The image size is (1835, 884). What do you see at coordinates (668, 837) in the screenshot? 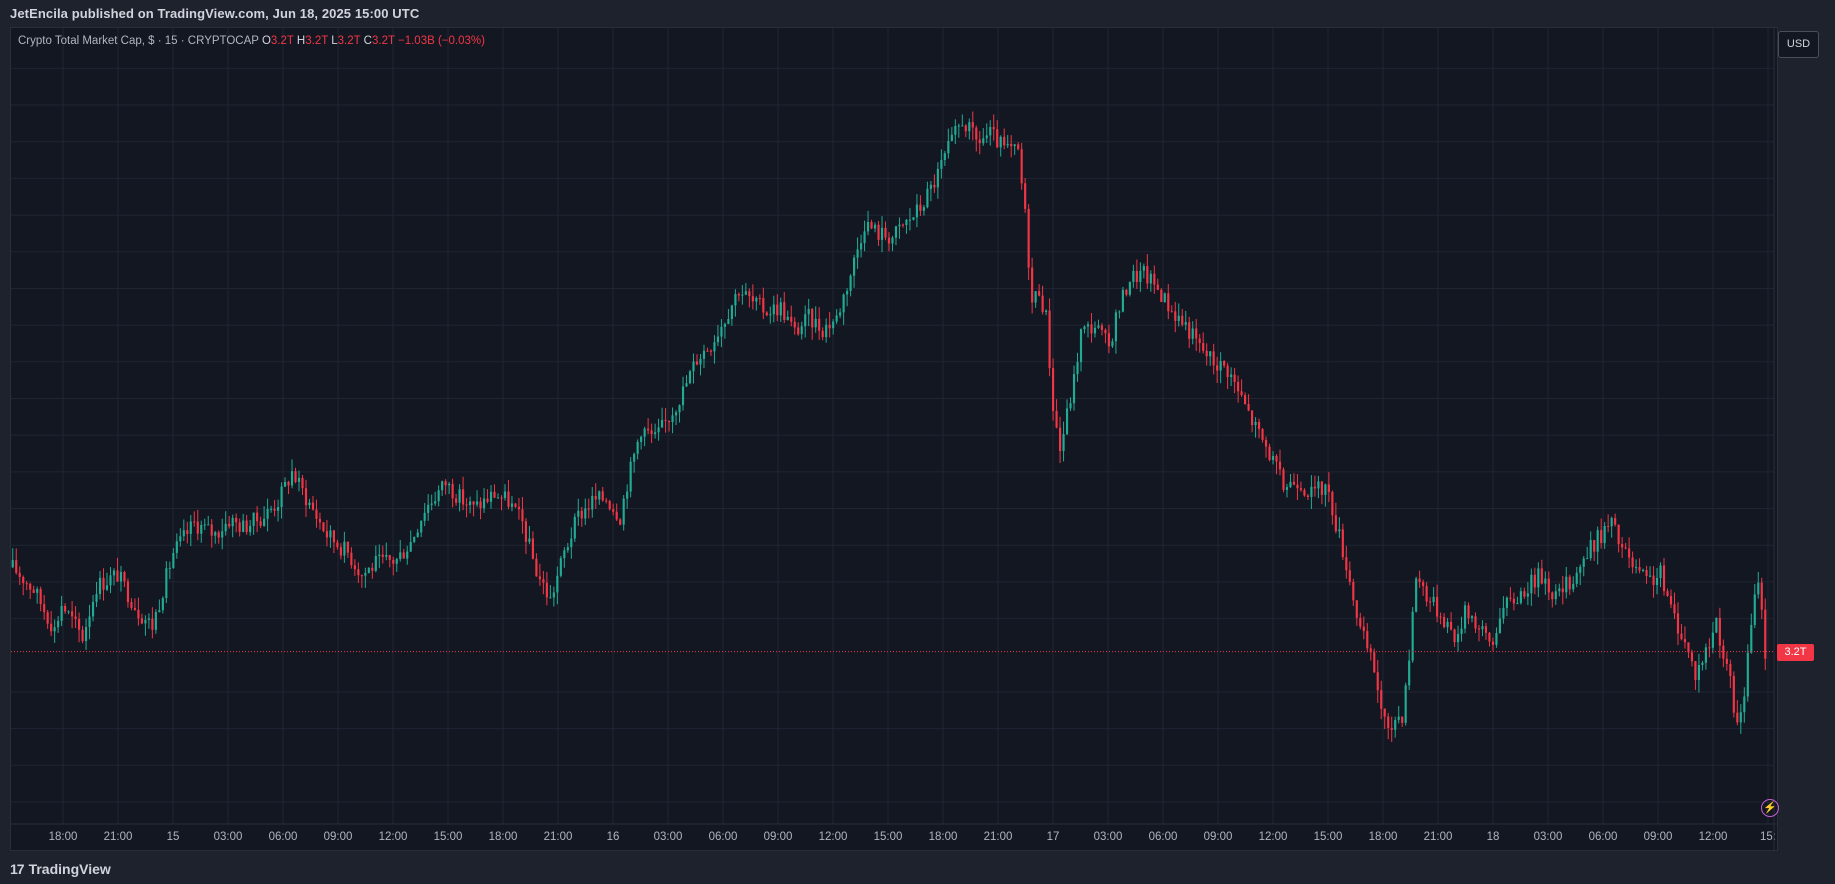
I see `x-tick-label: 03:00` at bounding box center [668, 837].